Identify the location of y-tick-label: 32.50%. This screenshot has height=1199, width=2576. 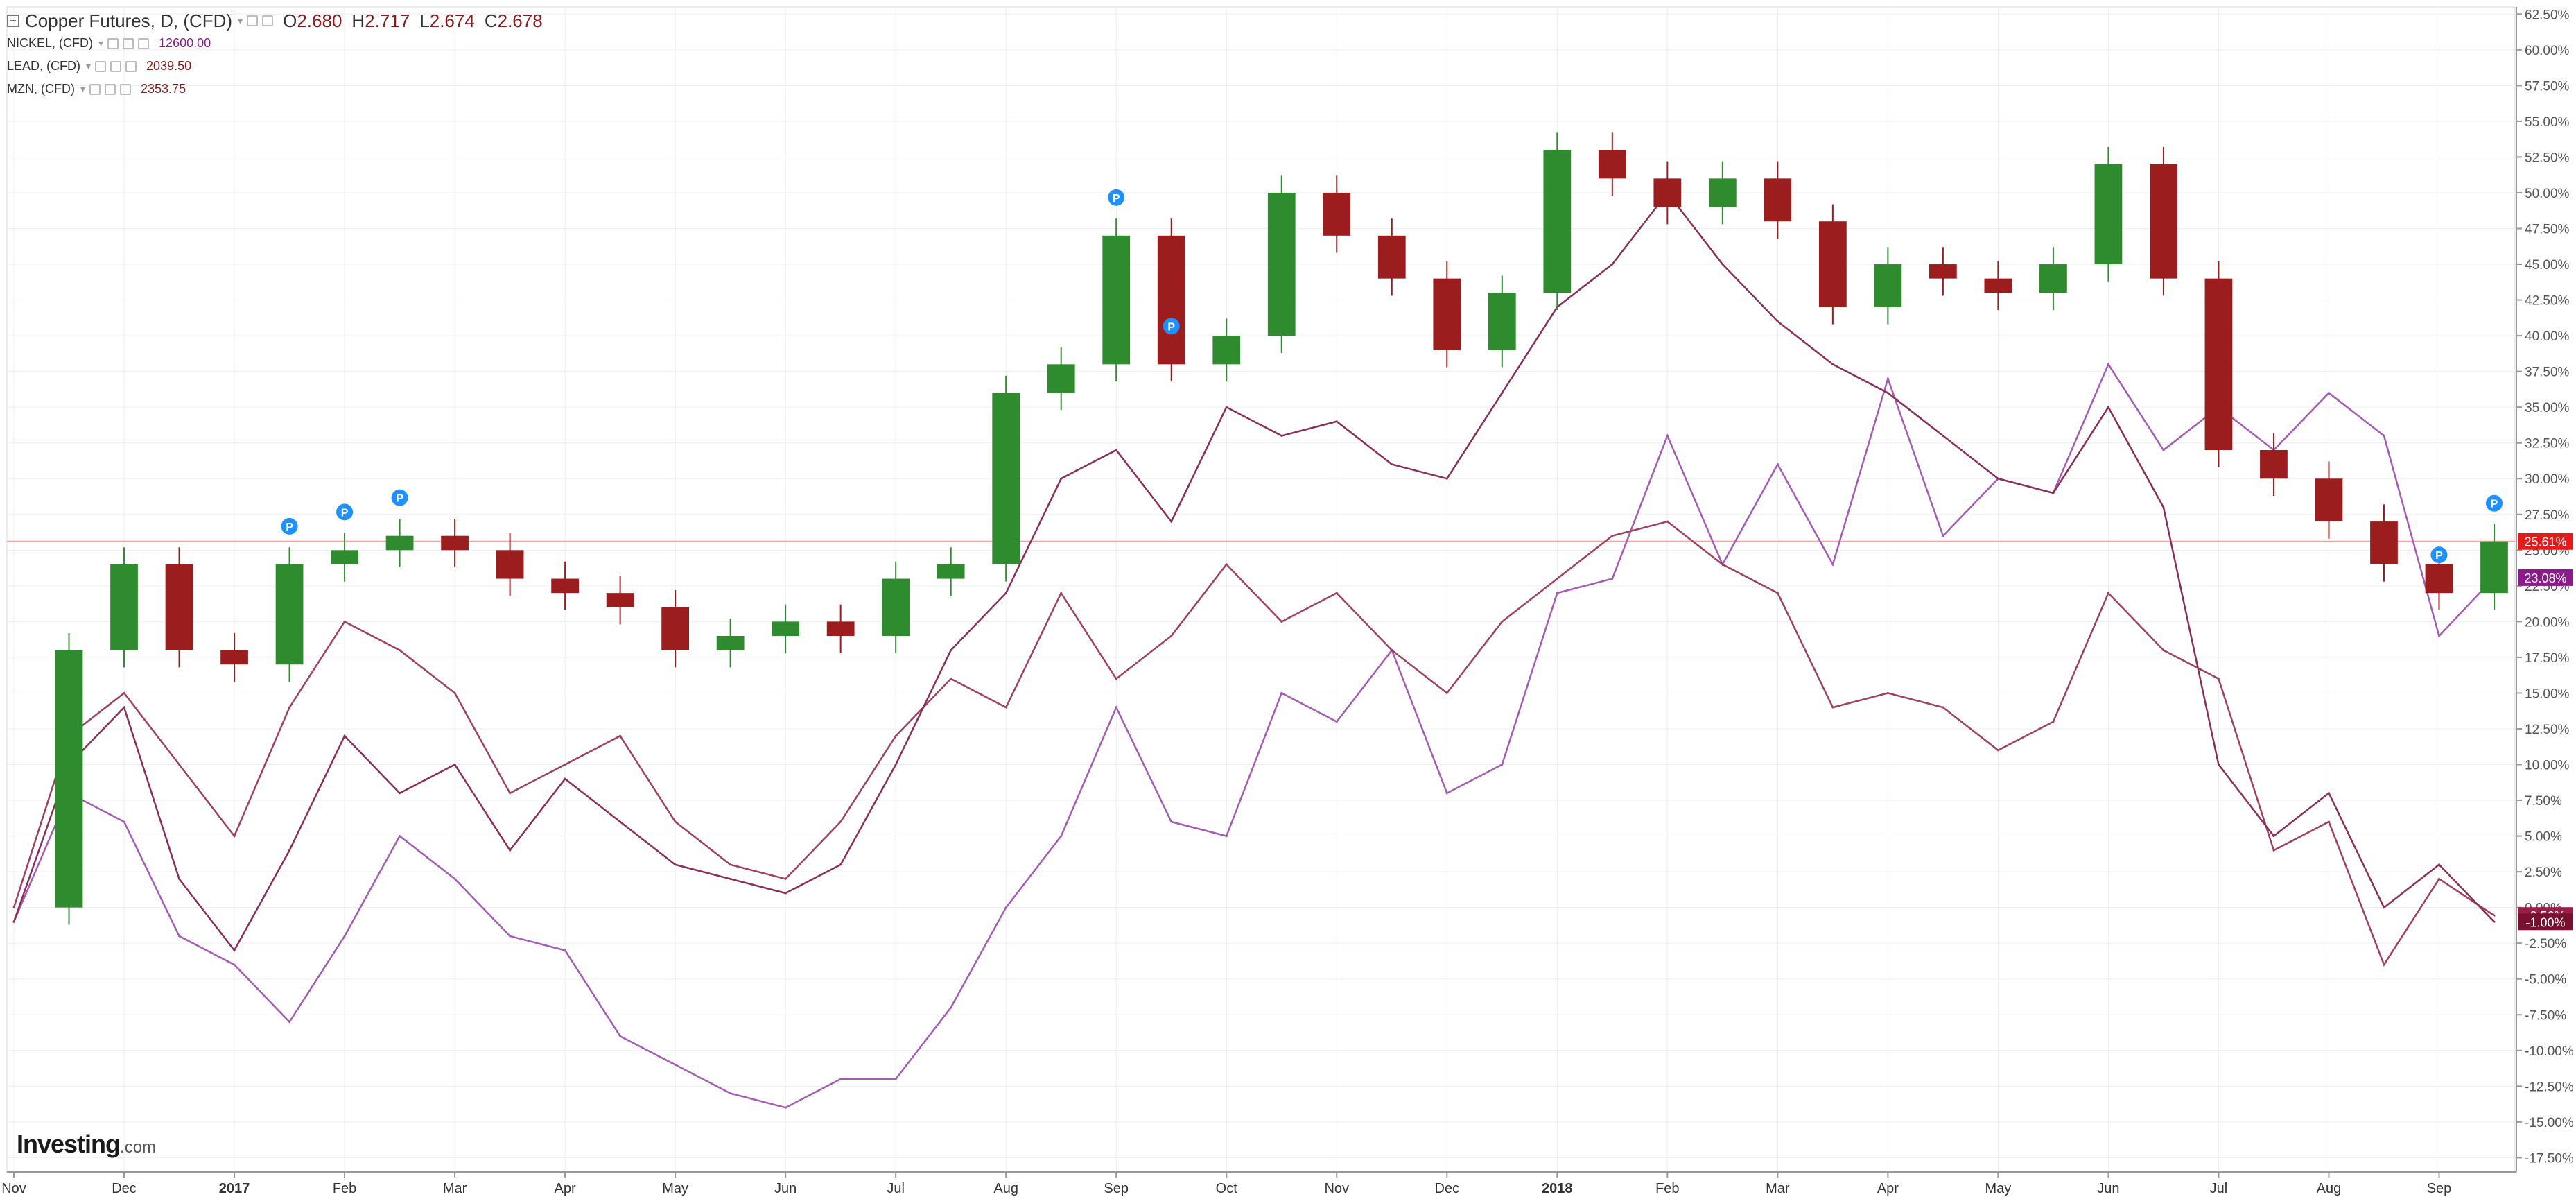
(2547, 444).